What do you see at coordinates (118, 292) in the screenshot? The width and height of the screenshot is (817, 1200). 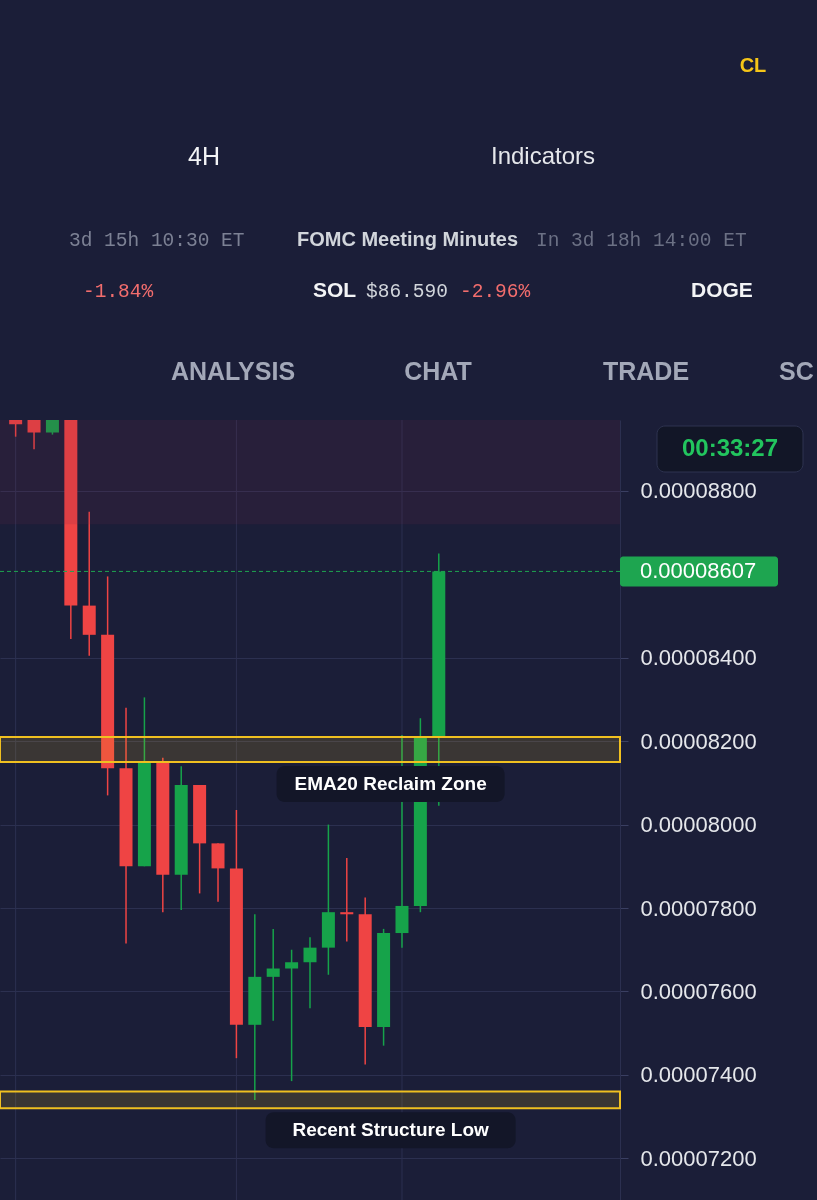 I see `text: -1.84%` at bounding box center [118, 292].